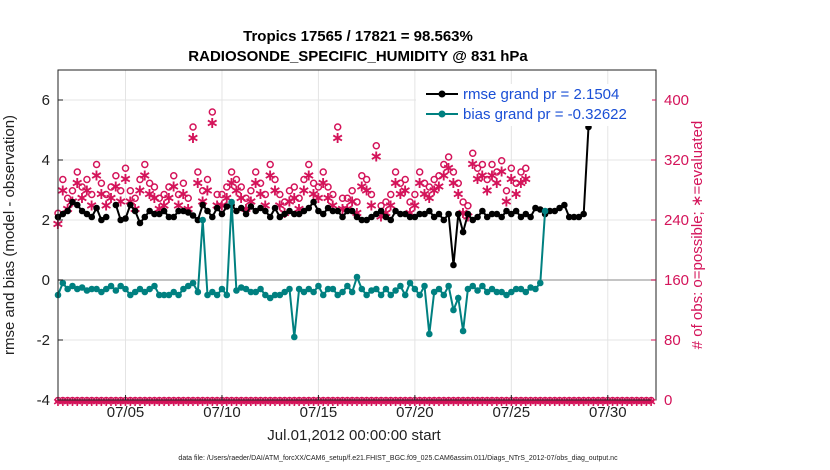 Image resolution: width=830 pixels, height=470 pixels. What do you see at coordinates (676, 280) in the screenshot?
I see `right-y-tick-label: 160` at bounding box center [676, 280].